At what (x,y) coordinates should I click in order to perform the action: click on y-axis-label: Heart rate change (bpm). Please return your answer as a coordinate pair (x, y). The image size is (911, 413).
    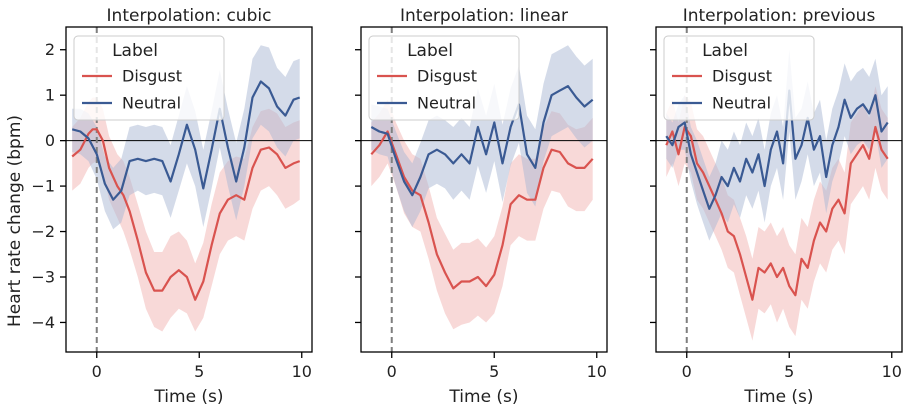
    Looking at the image, I should click on (15, 221).